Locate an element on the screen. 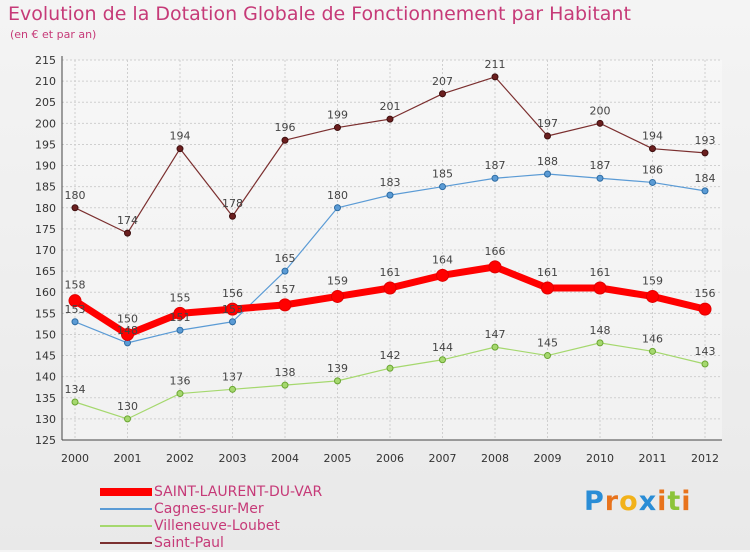 This screenshot has height=552, width=750. y-tick-label: 150 is located at coordinates (45, 334).